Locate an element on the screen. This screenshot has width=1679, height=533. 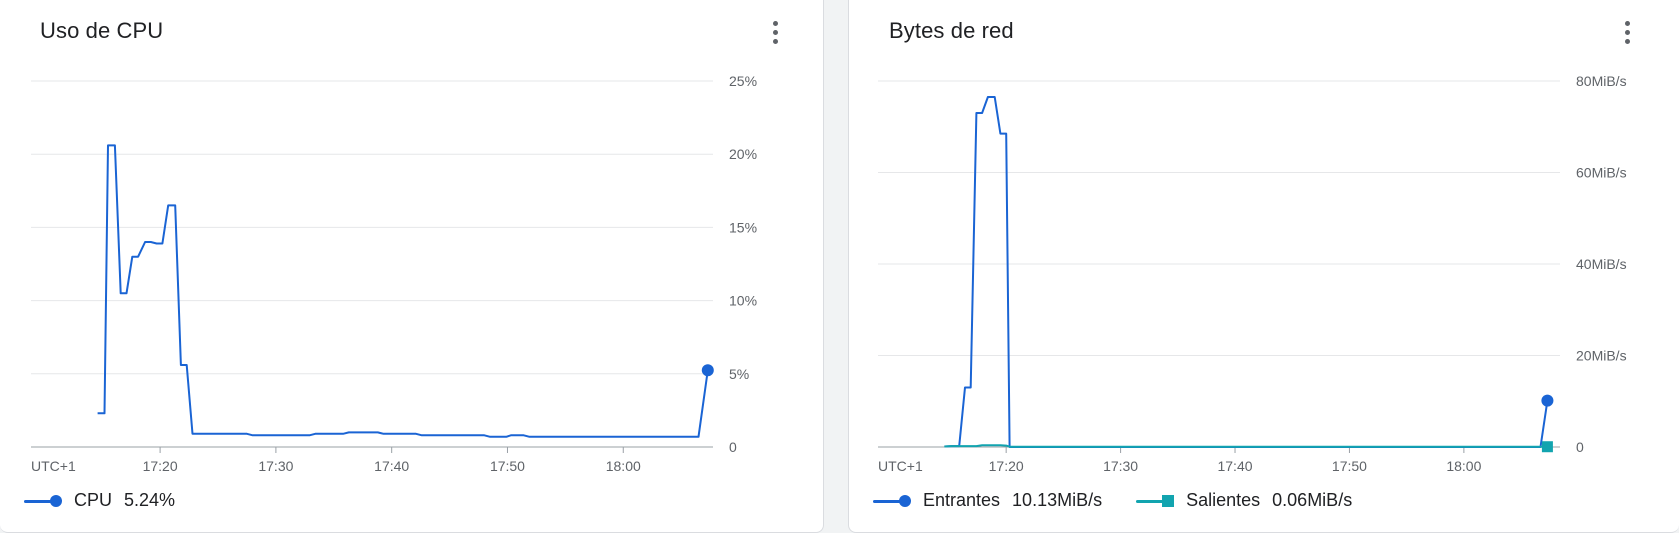
legend-value-salientes: 0.06MiB/s is located at coordinates (1312, 500).